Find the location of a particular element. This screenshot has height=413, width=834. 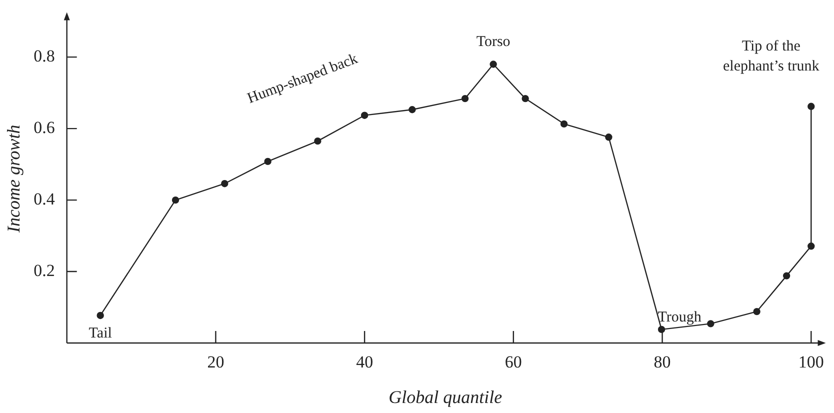

y-tick-label: 0.6 is located at coordinates (44, 128).